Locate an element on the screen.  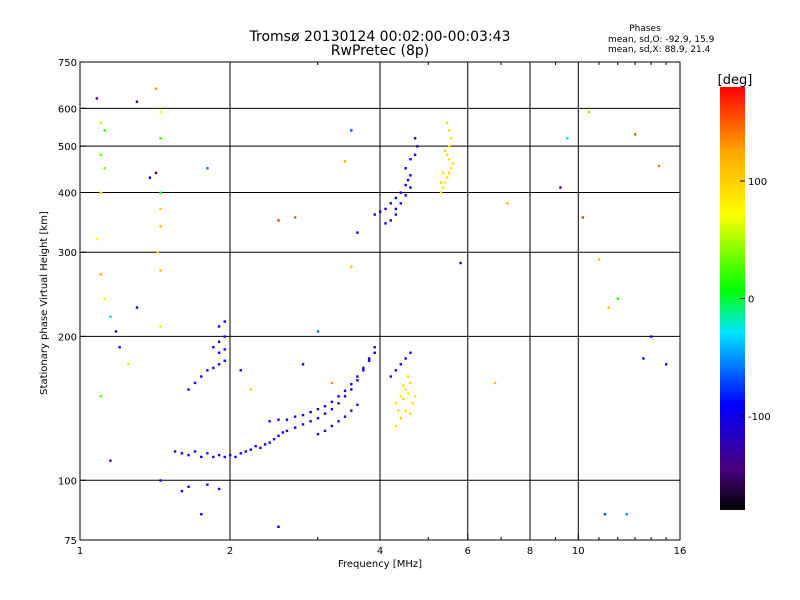
colorbar-tick-label: 100 is located at coordinates (757, 182).